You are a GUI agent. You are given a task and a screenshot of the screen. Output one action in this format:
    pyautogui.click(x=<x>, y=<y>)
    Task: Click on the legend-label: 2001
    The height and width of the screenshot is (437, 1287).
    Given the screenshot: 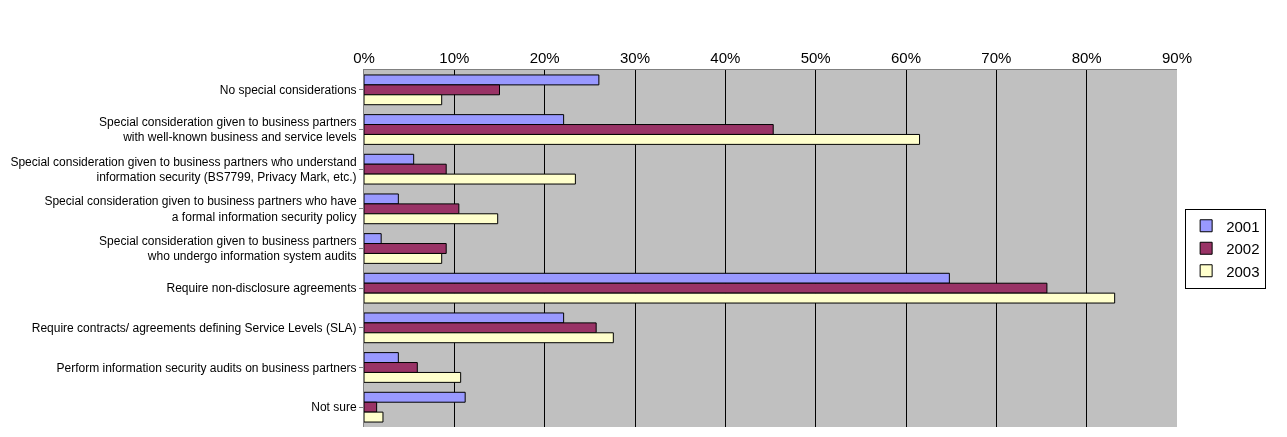 What is the action you would take?
    pyautogui.click(x=1243, y=226)
    